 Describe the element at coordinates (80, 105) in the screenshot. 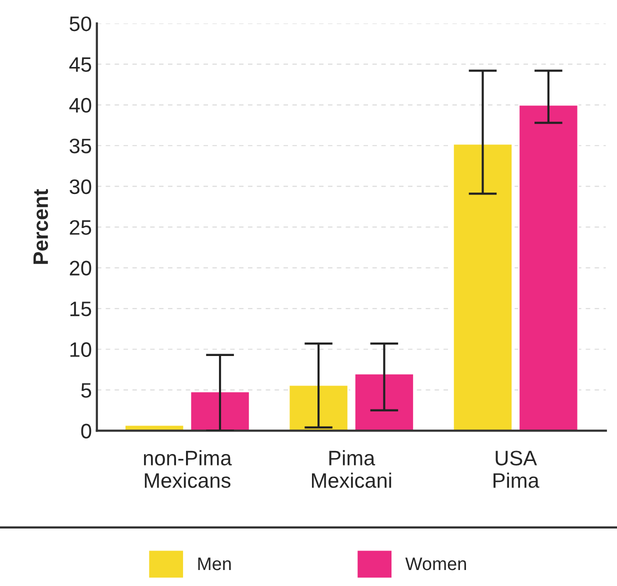

I see `y-tick-label: 40` at that location.